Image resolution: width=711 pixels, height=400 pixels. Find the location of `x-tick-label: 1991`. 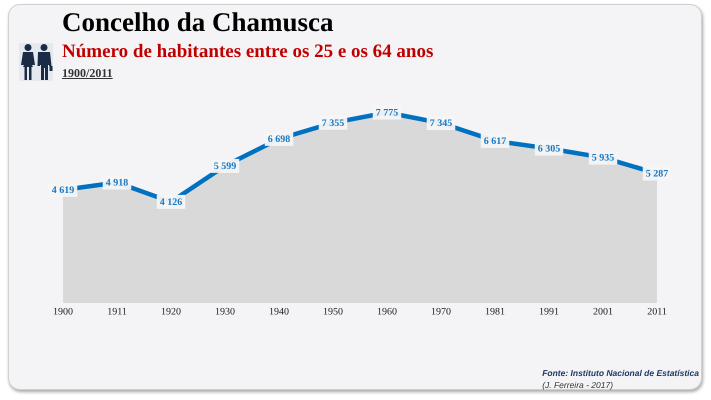

x-tick-label: 1991 is located at coordinates (549, 312).